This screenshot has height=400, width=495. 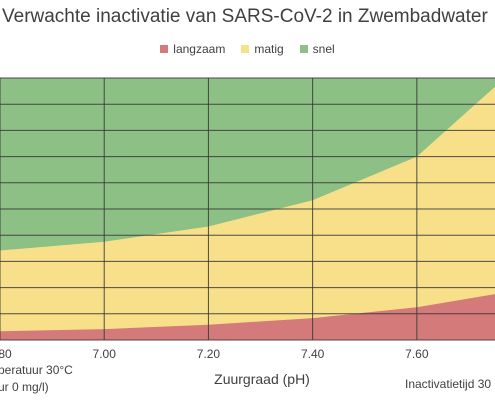 What do you see at coordinates (24, 387) in the screenshot?
I see `note-chlorine: ur 0 mg/l)` at bounding box center [24, 387].